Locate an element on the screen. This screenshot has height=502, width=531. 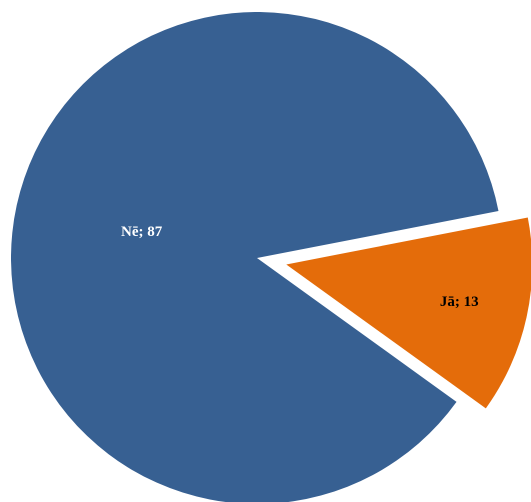
pie-label-n-: Nē; 87 is located at coordinates (142, 232).